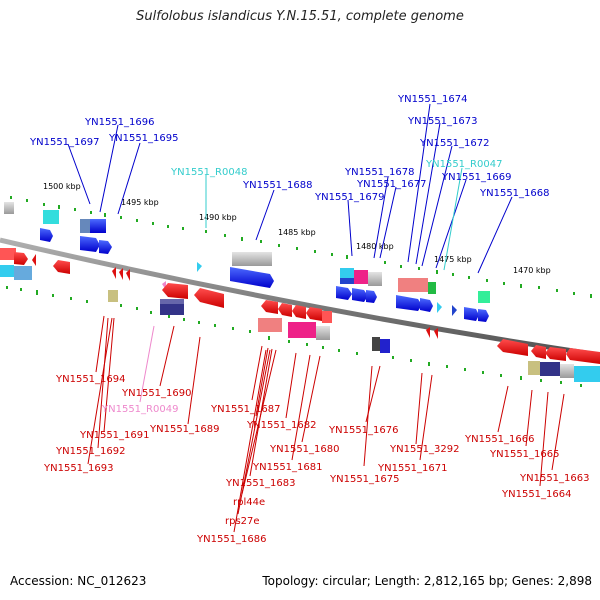  What do you see at coordinates (156, 393) in the screenshot?
I see `label-yn1551-1690: YN1551_1690` at bounding box center [156, 393].